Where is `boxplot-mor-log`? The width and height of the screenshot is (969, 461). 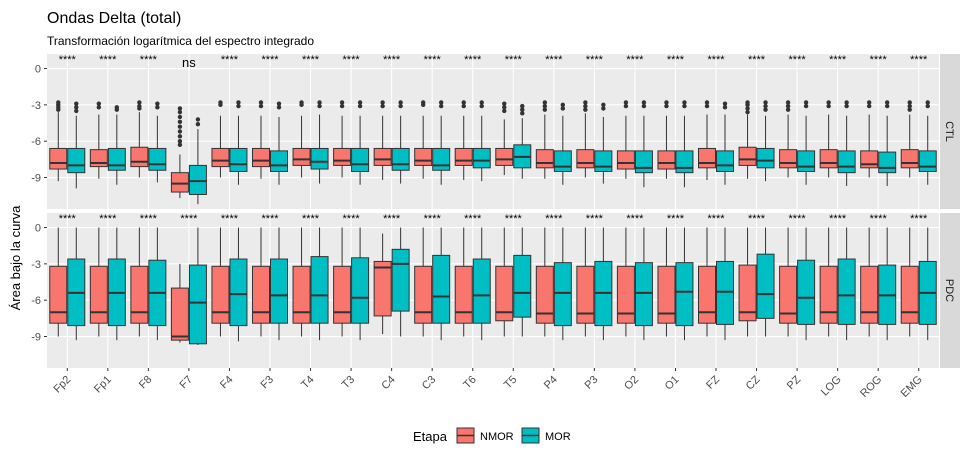
boxplot-mor-log is located at coordinates (846, 284).